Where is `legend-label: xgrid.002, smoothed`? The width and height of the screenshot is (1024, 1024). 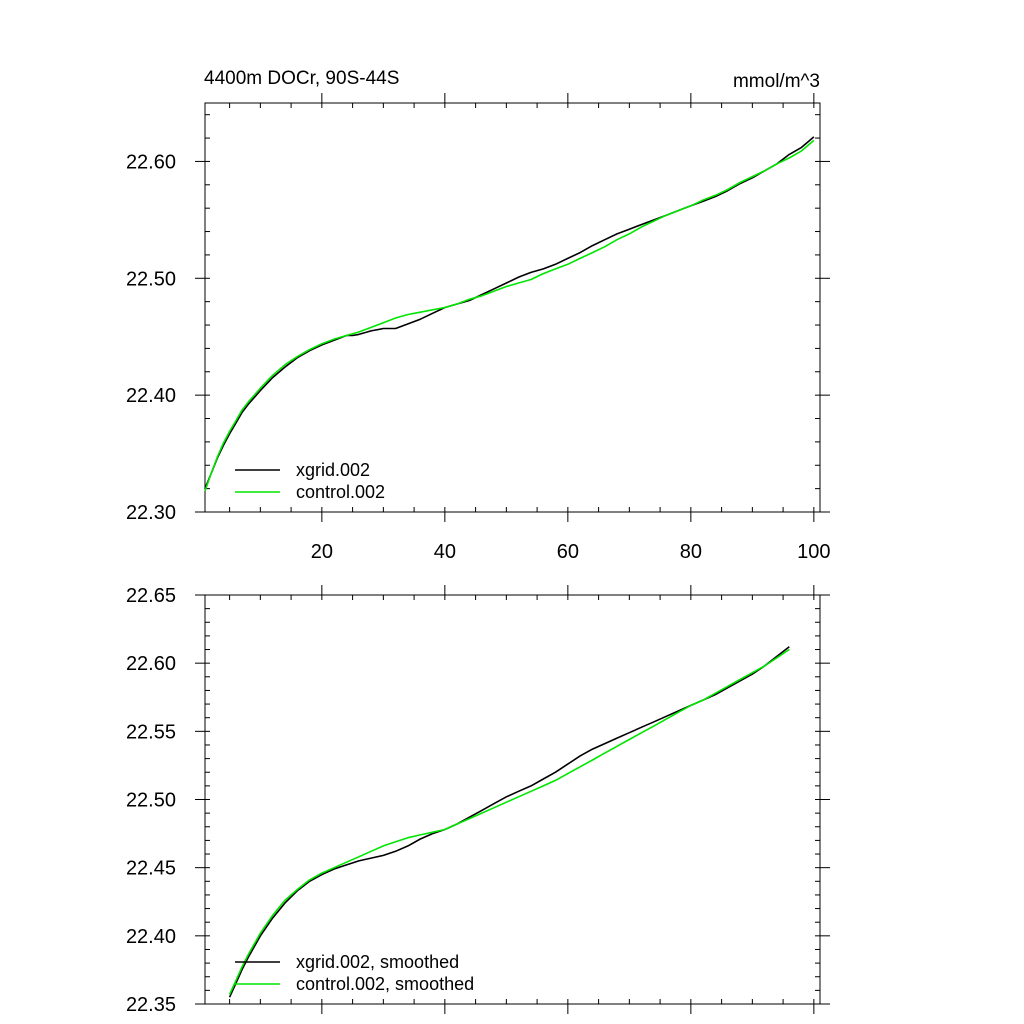 legend-label: xgrid.002, smoothed is located at coordinates (377, 962).